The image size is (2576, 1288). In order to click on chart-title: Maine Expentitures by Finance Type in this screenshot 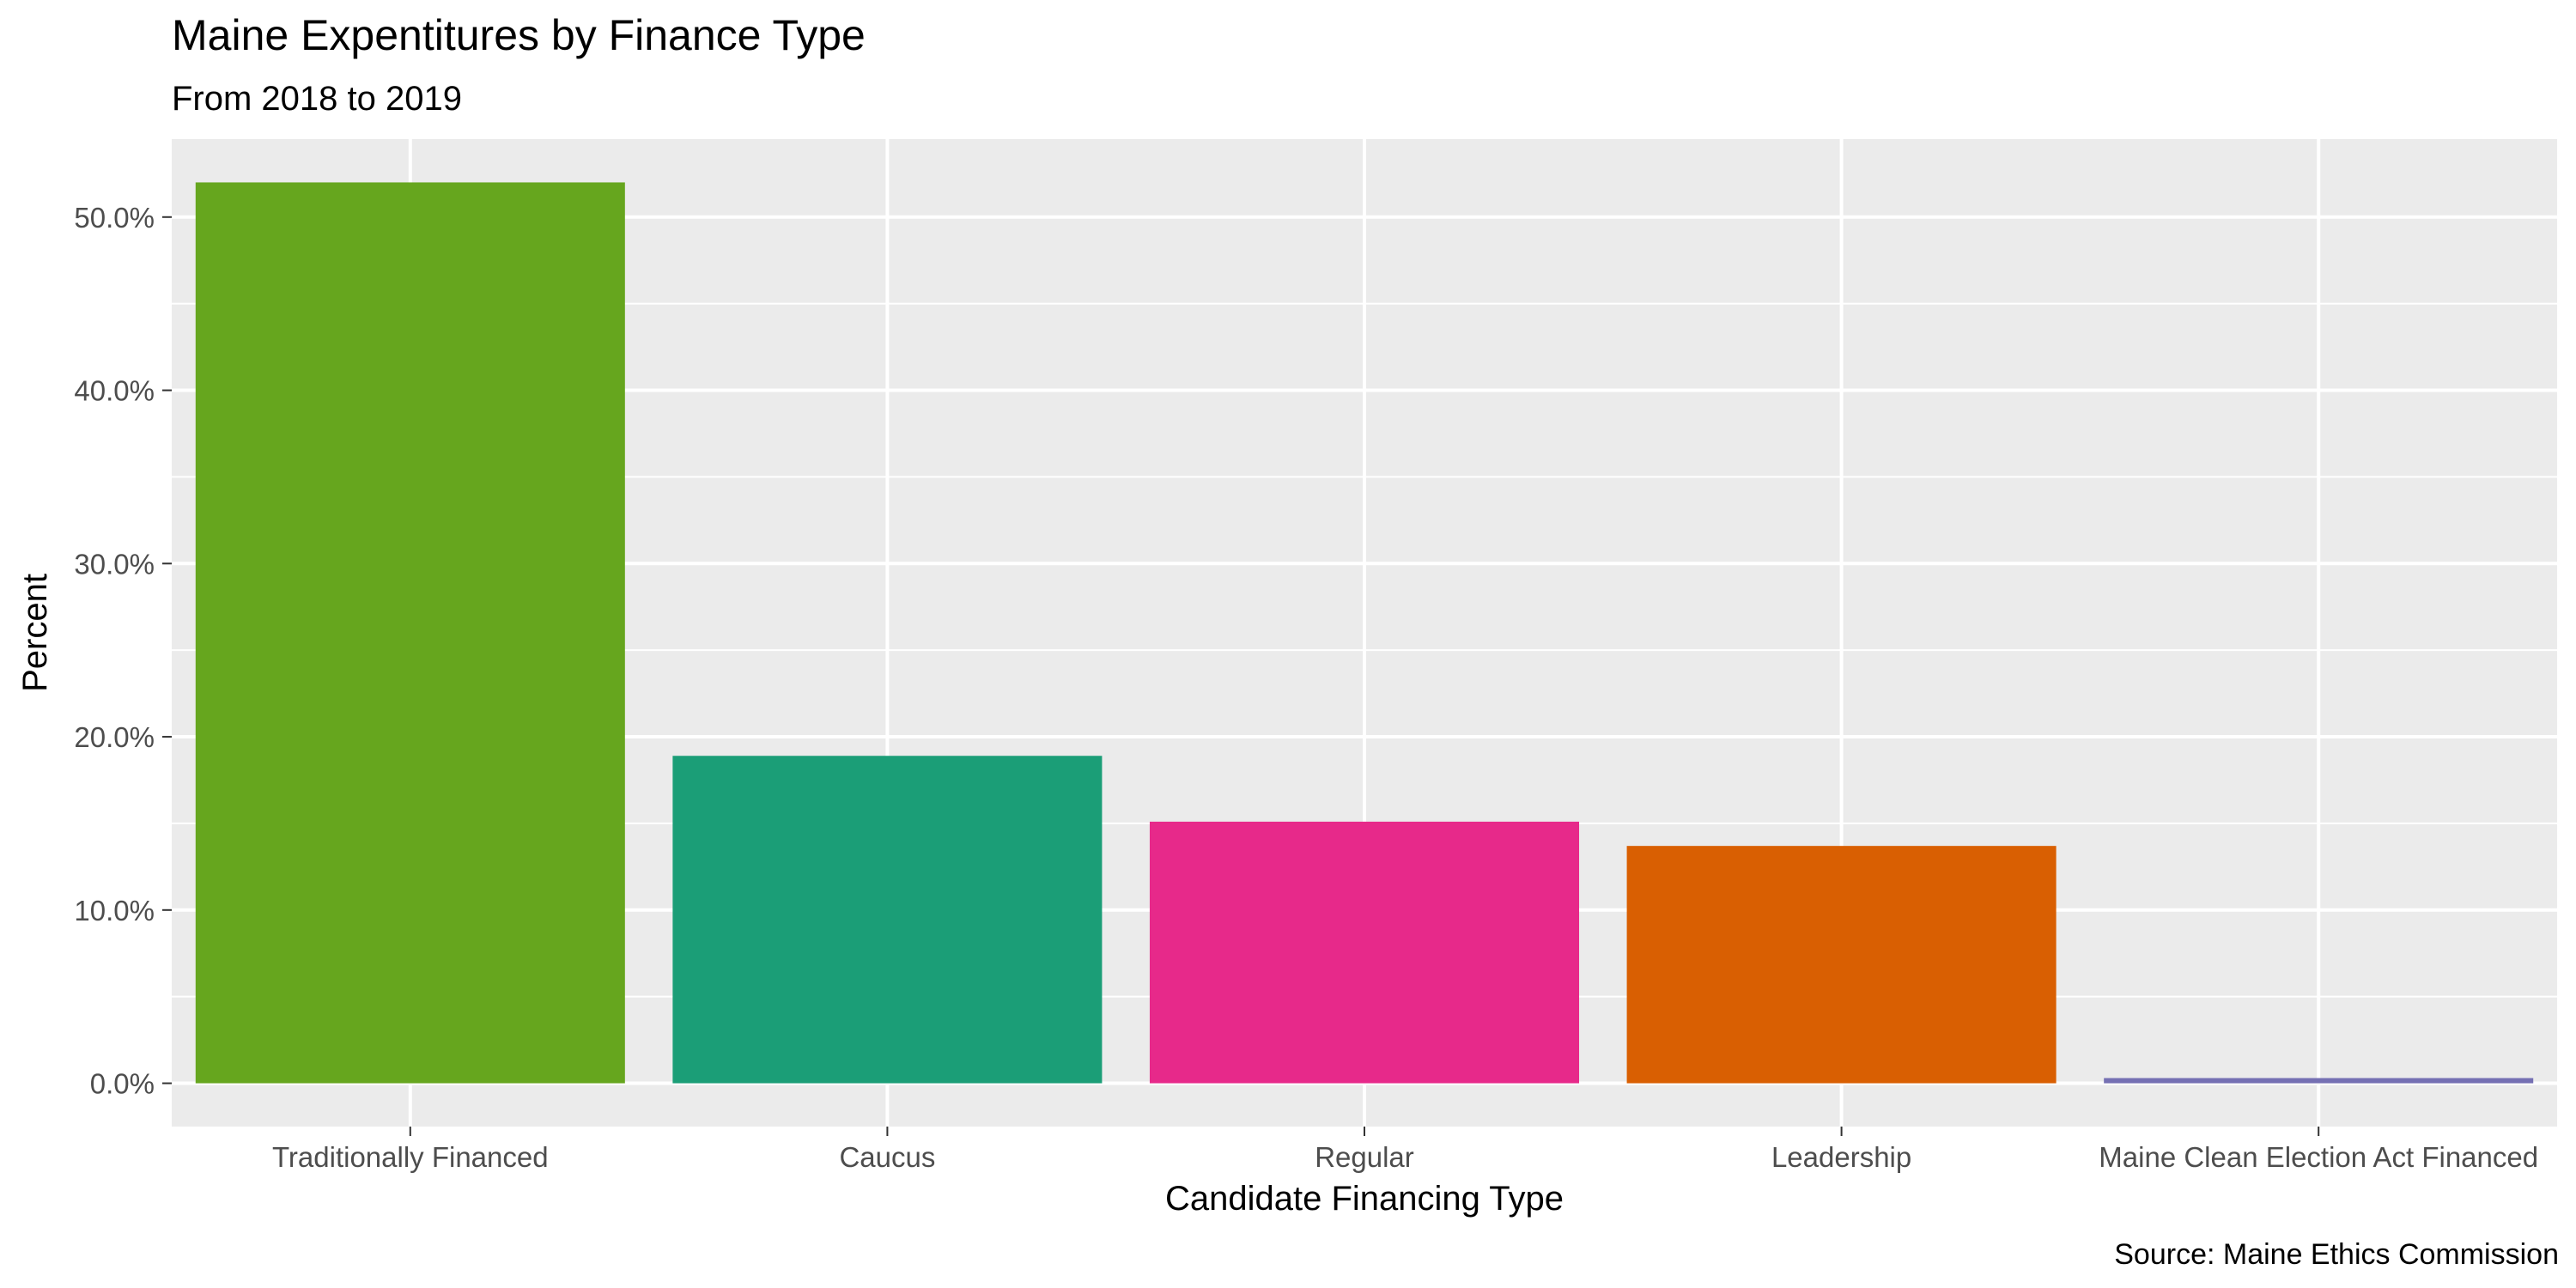, I will do `click(519, 35)`.